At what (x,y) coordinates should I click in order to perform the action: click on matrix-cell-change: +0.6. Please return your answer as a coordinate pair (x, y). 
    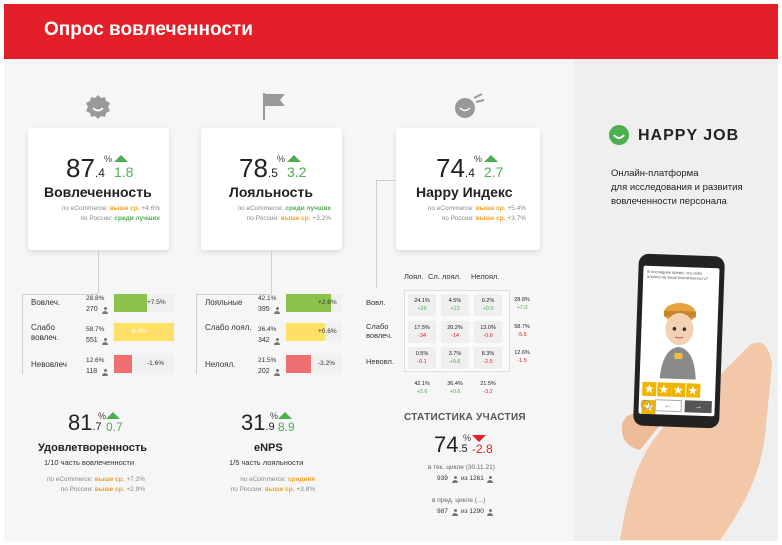
    Looking at the image, I should click on (455, 362).